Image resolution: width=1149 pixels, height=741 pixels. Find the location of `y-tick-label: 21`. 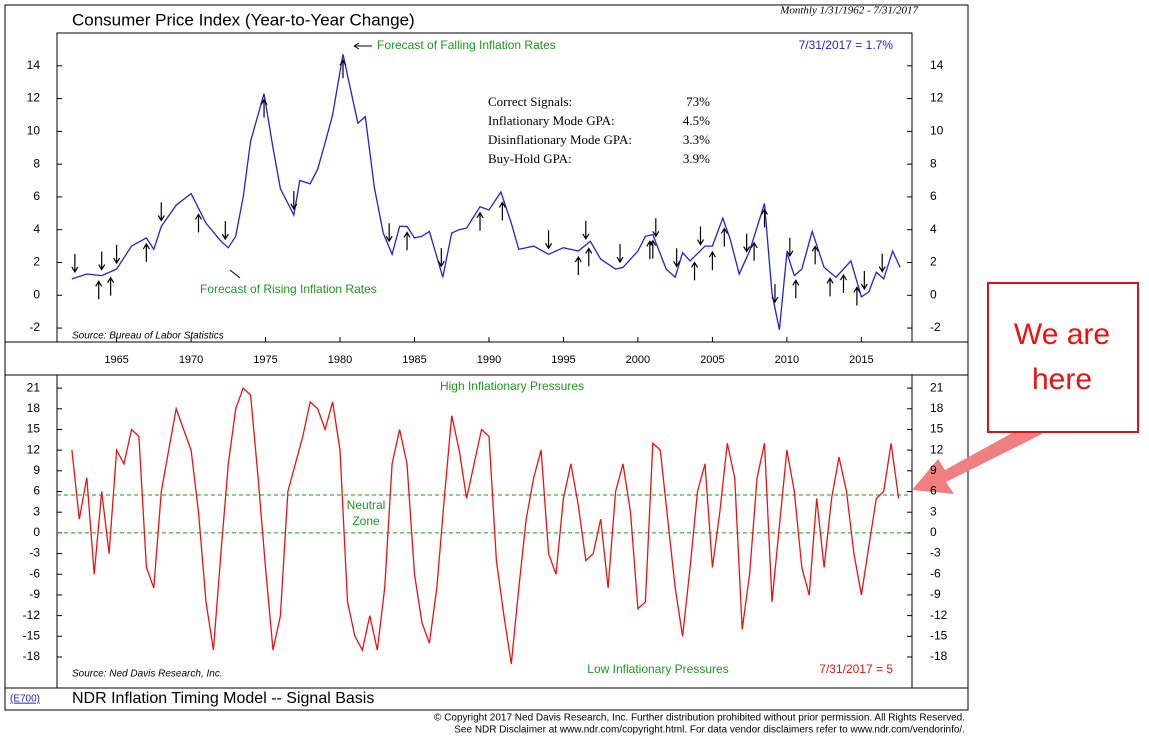

y-tick-label: 21 is located at coordinates (937, 387).